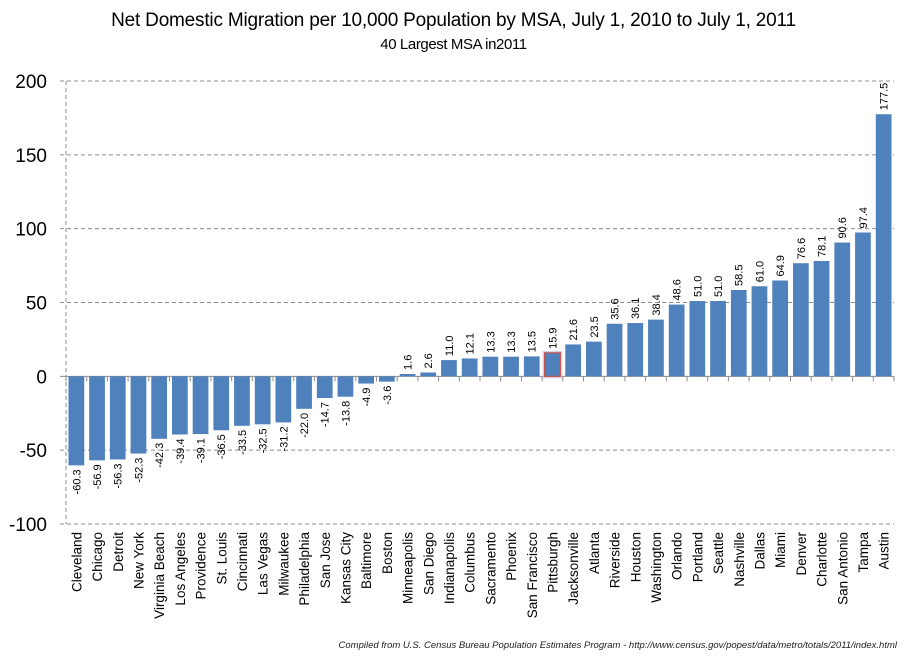  What do you see at coordinates (221, 403) in the screenshot?
I see `bar-st-louis` at bounding box center [221, 403].